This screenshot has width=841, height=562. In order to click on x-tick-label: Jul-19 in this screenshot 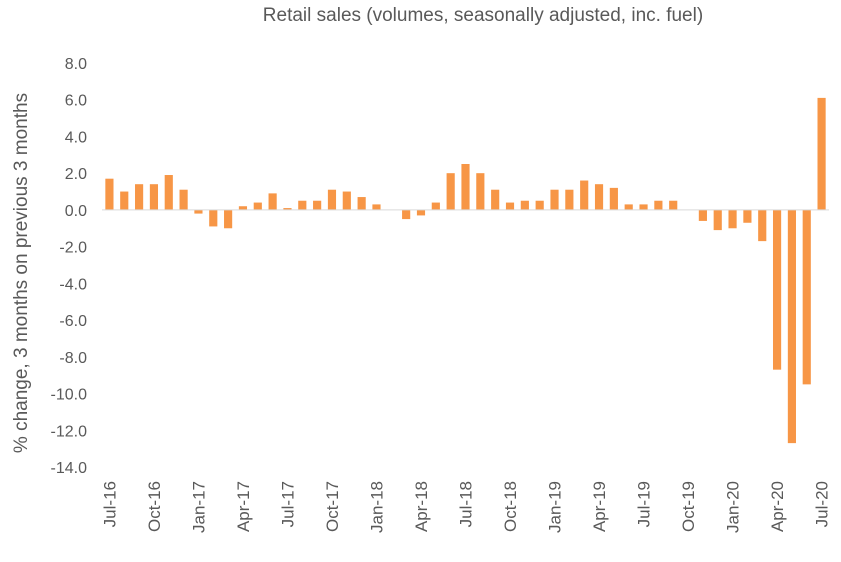, I will do `click(644, 504)`.